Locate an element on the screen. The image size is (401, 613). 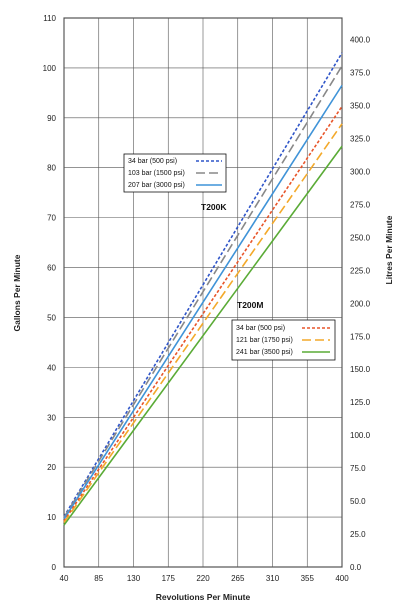
y-tick-label: 80 is located at coordinates (51, 168).